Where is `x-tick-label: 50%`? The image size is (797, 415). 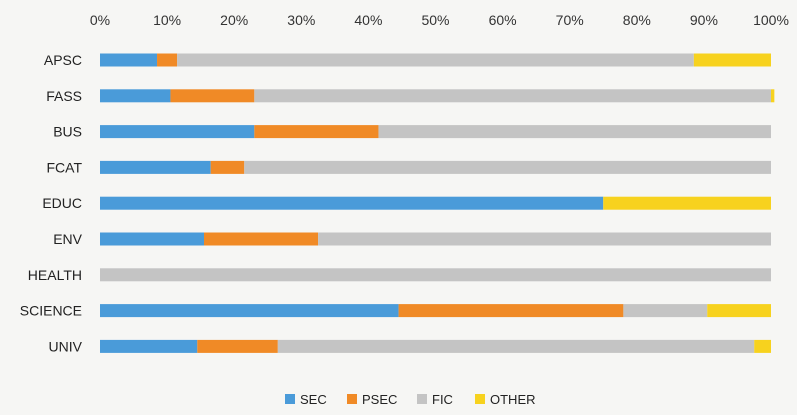 x-tick-label: 50% is located at coordinates (435, 20).